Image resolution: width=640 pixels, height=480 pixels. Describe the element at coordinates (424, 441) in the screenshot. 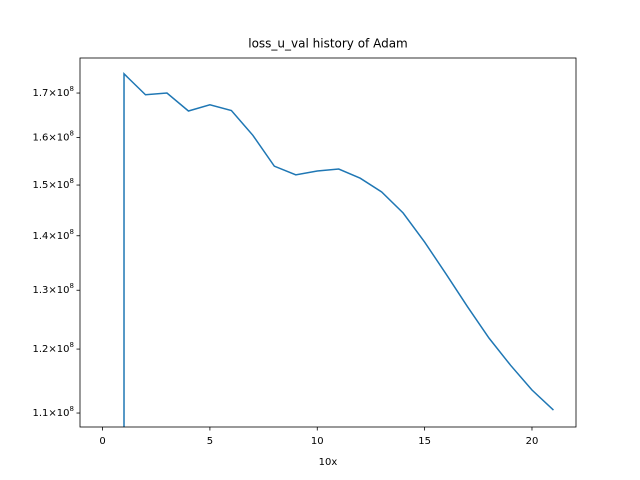

I see `x-tick-label: 15` at that location.